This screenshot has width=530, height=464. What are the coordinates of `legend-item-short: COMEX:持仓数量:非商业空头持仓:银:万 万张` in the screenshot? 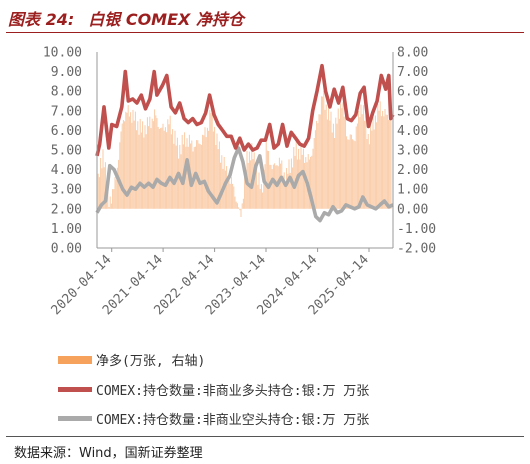 It's located at (213, 418).